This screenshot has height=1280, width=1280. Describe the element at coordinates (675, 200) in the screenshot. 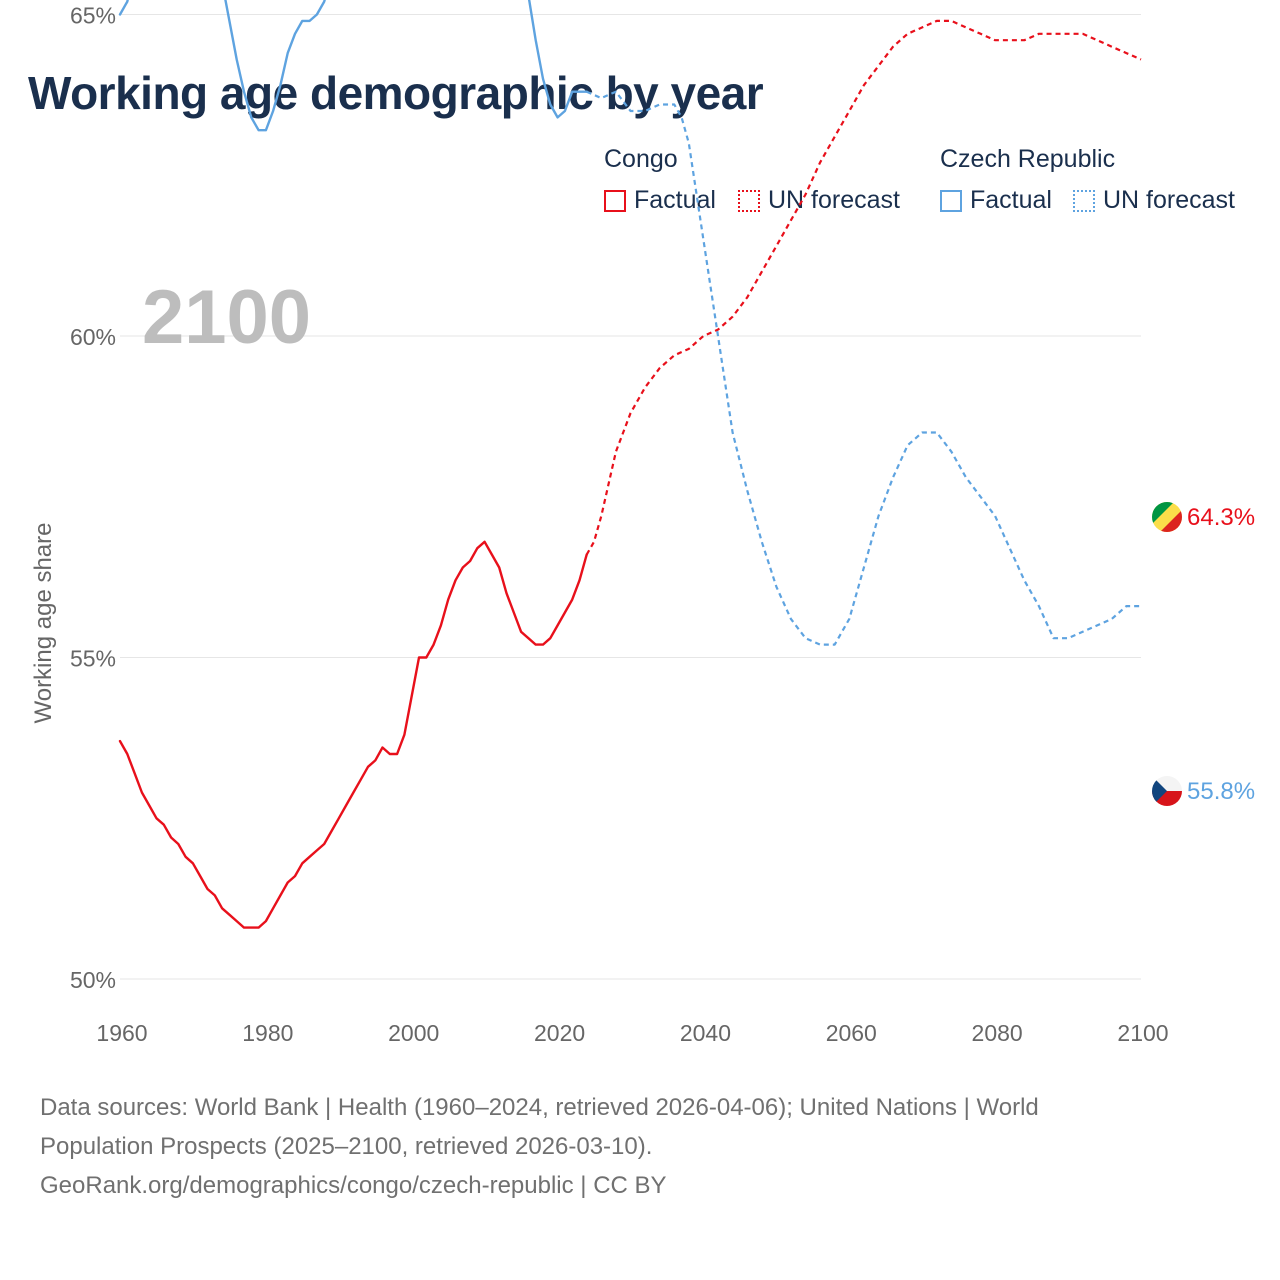

I see `legend-label-congo-factual: Factual` at that location.